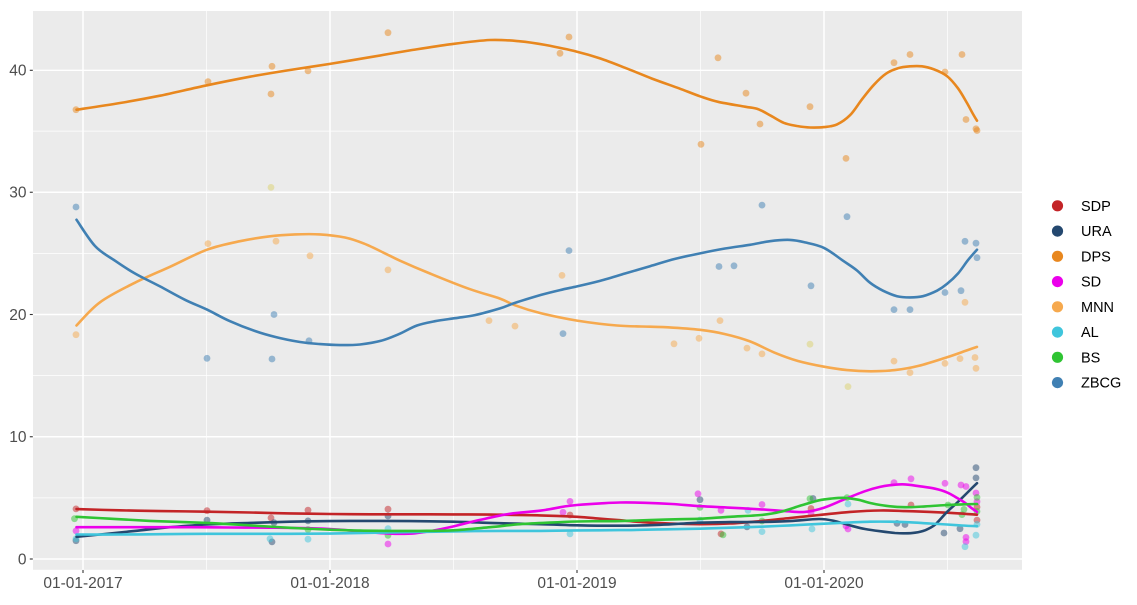  I want to click on svg-text: MNN, so click(1097, 308).